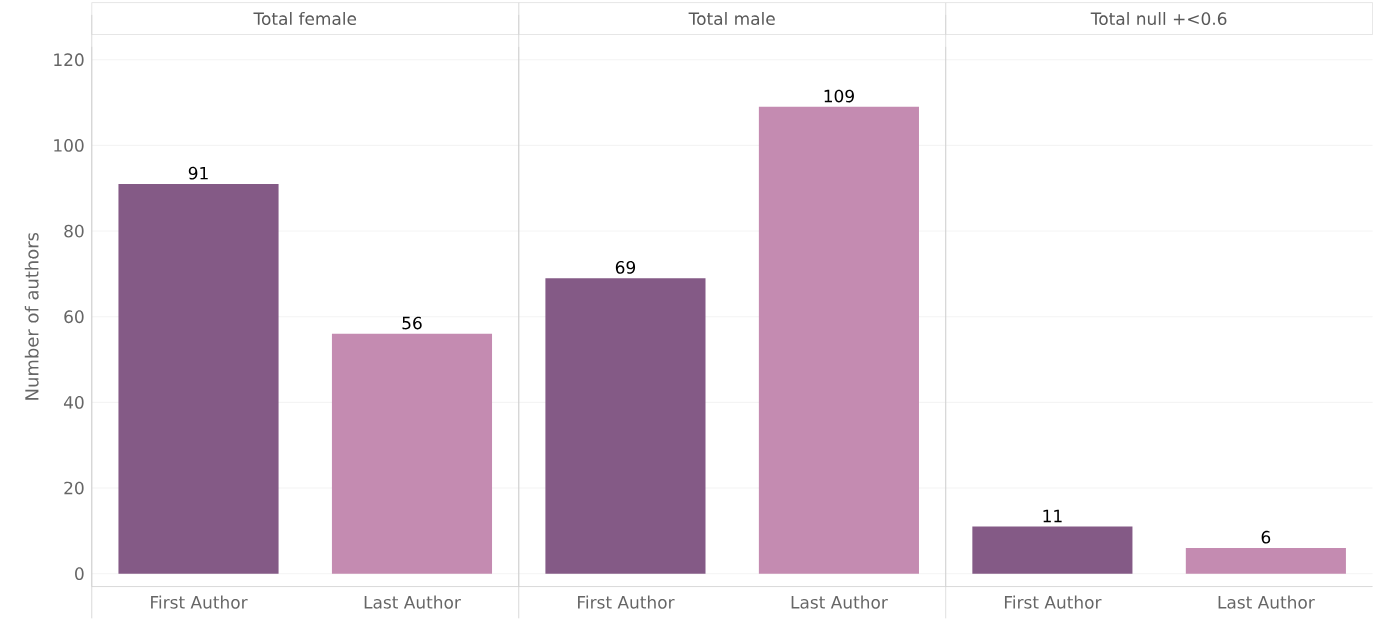 This screenshot has height=619, width=1373. Describe the element at coordinates (73, 402) in the screenshot. I see `y-tick-label: 40` at that location.